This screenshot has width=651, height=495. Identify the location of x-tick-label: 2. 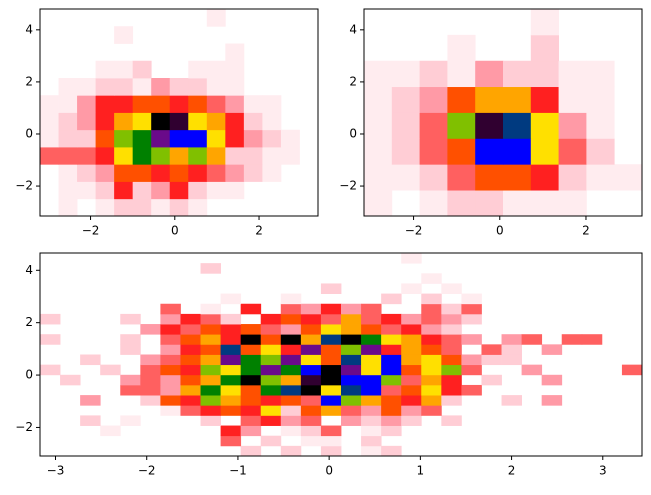
(259, 231).